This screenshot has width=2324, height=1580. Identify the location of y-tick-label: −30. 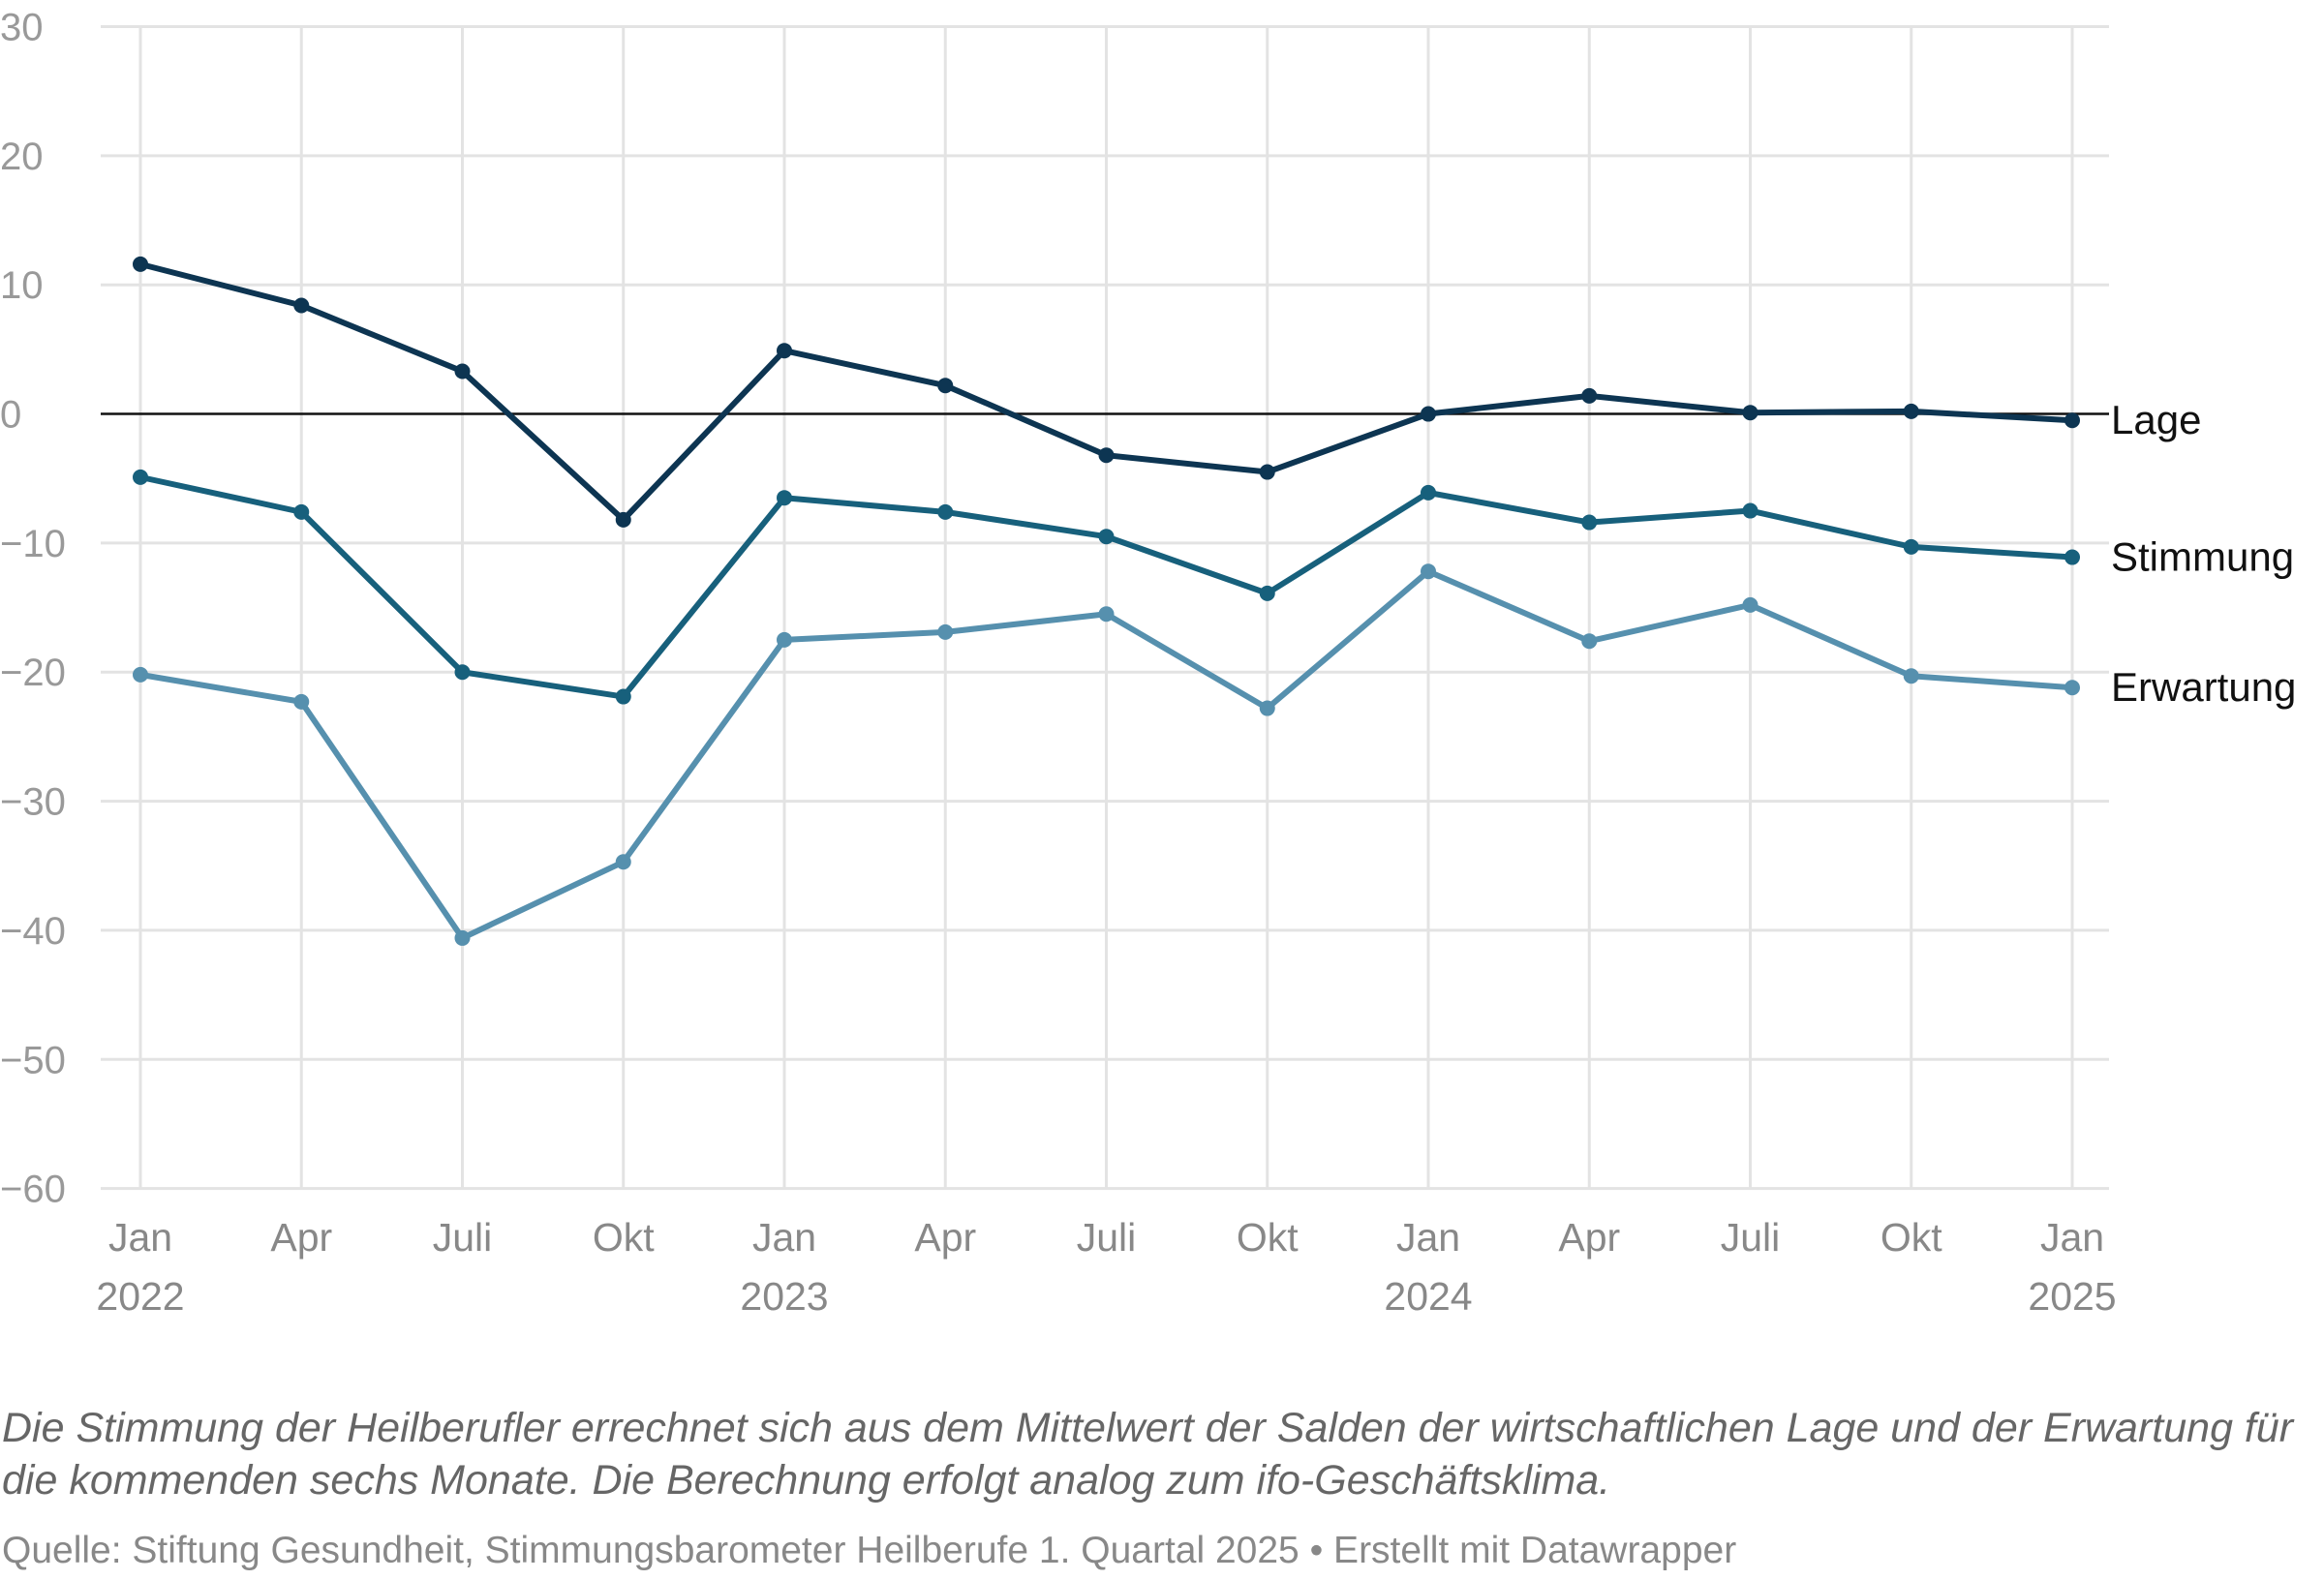
(33, 802).